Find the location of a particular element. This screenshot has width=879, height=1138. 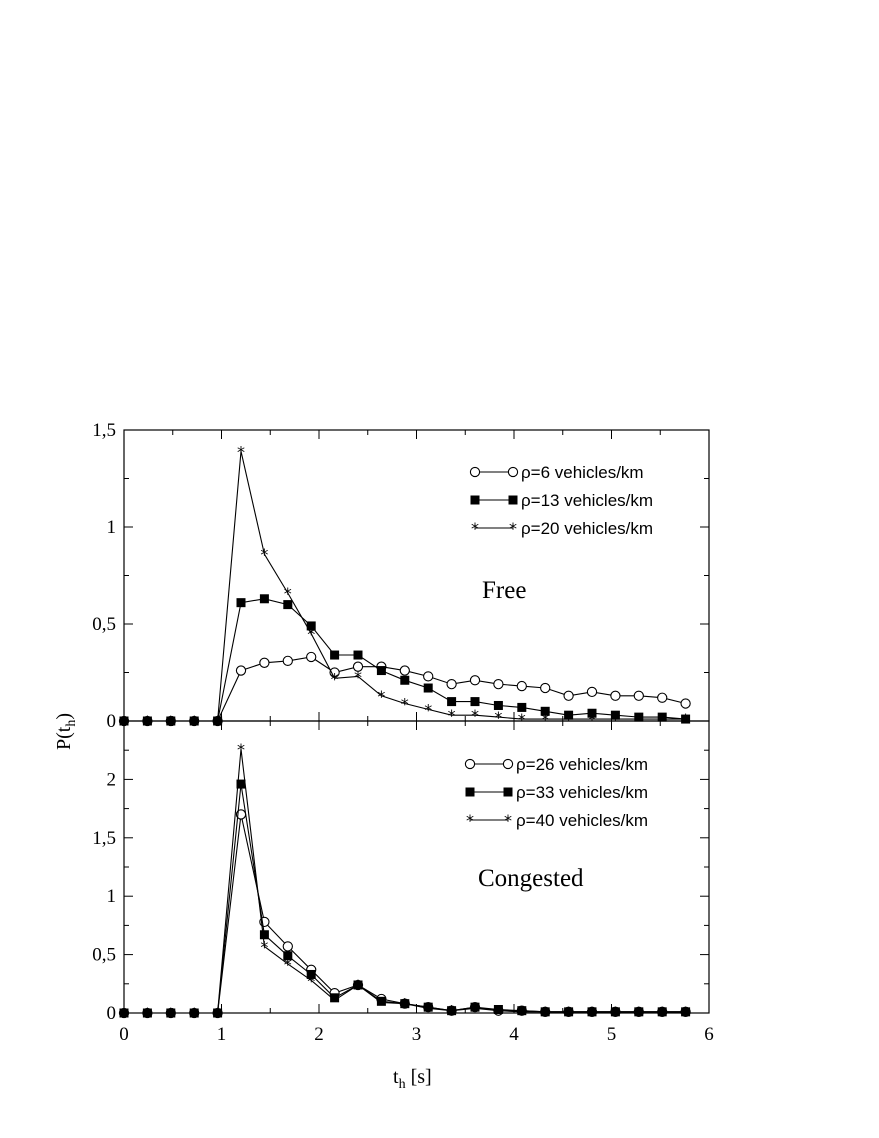

legend-label: ρ=13 vehicles/km is located at coordinates (587, 500).